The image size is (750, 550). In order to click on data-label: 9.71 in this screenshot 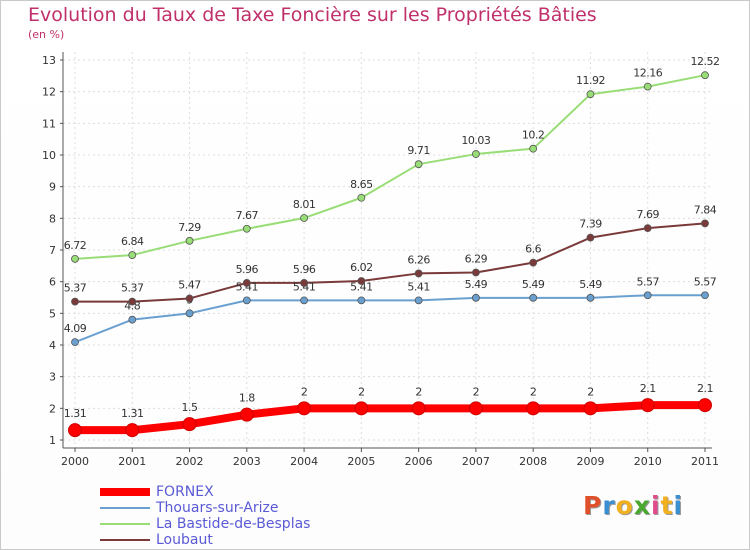, I will do `click(418, 150)`.